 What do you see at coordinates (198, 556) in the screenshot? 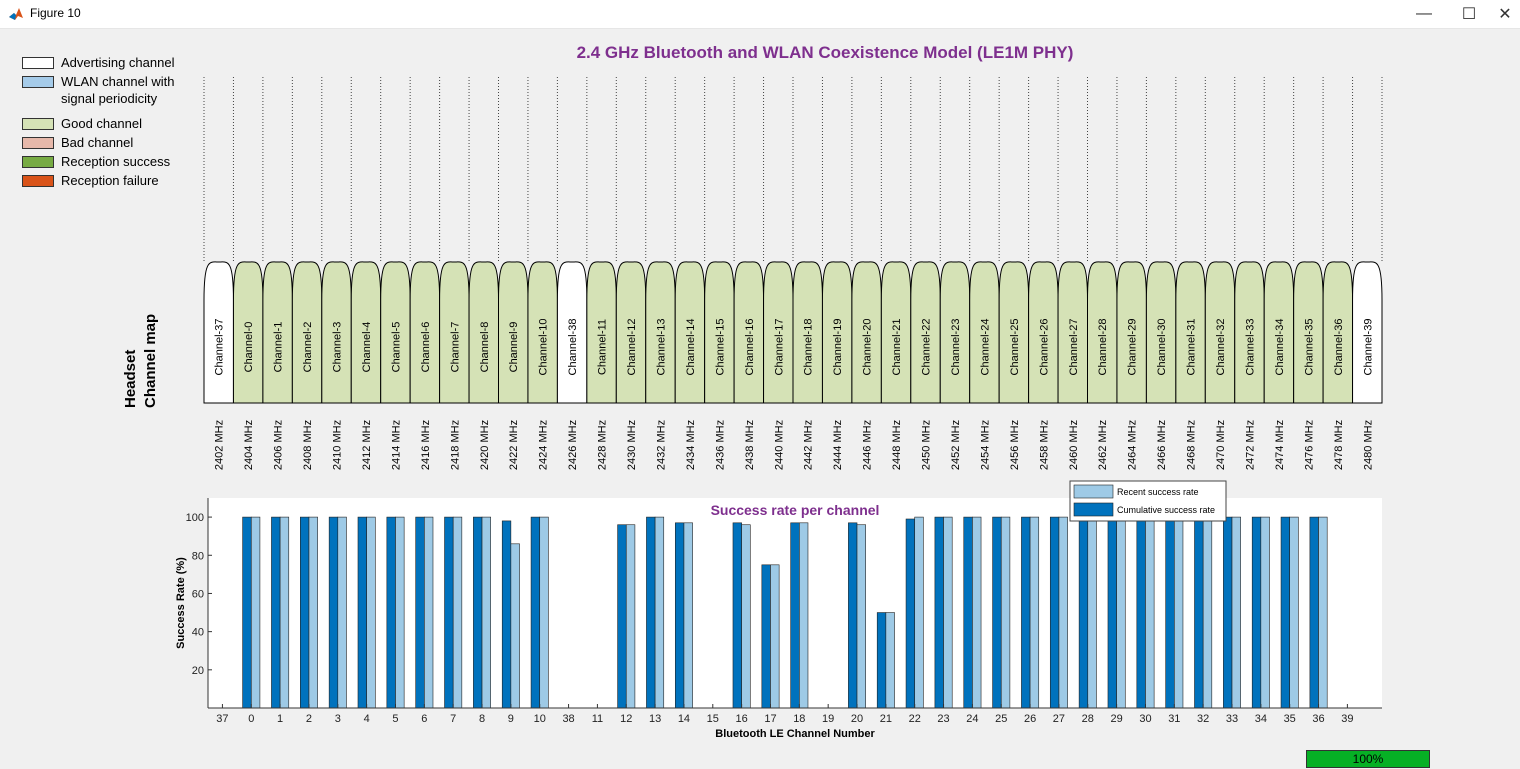
I see `y-tick-label: 80` at bounding box center [198, 556].